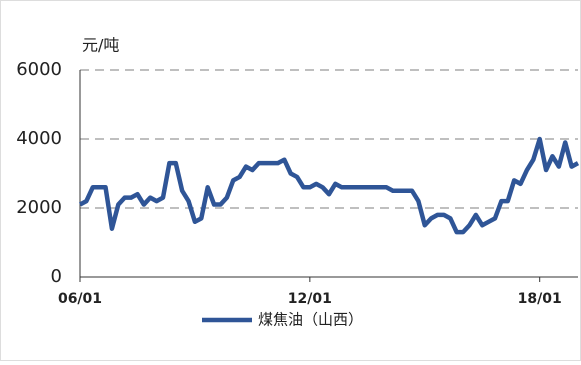 The height and width of the screenshot is (365, 581). I want to click on legend-label: 煤焦油（山西）, so click(310, 320).